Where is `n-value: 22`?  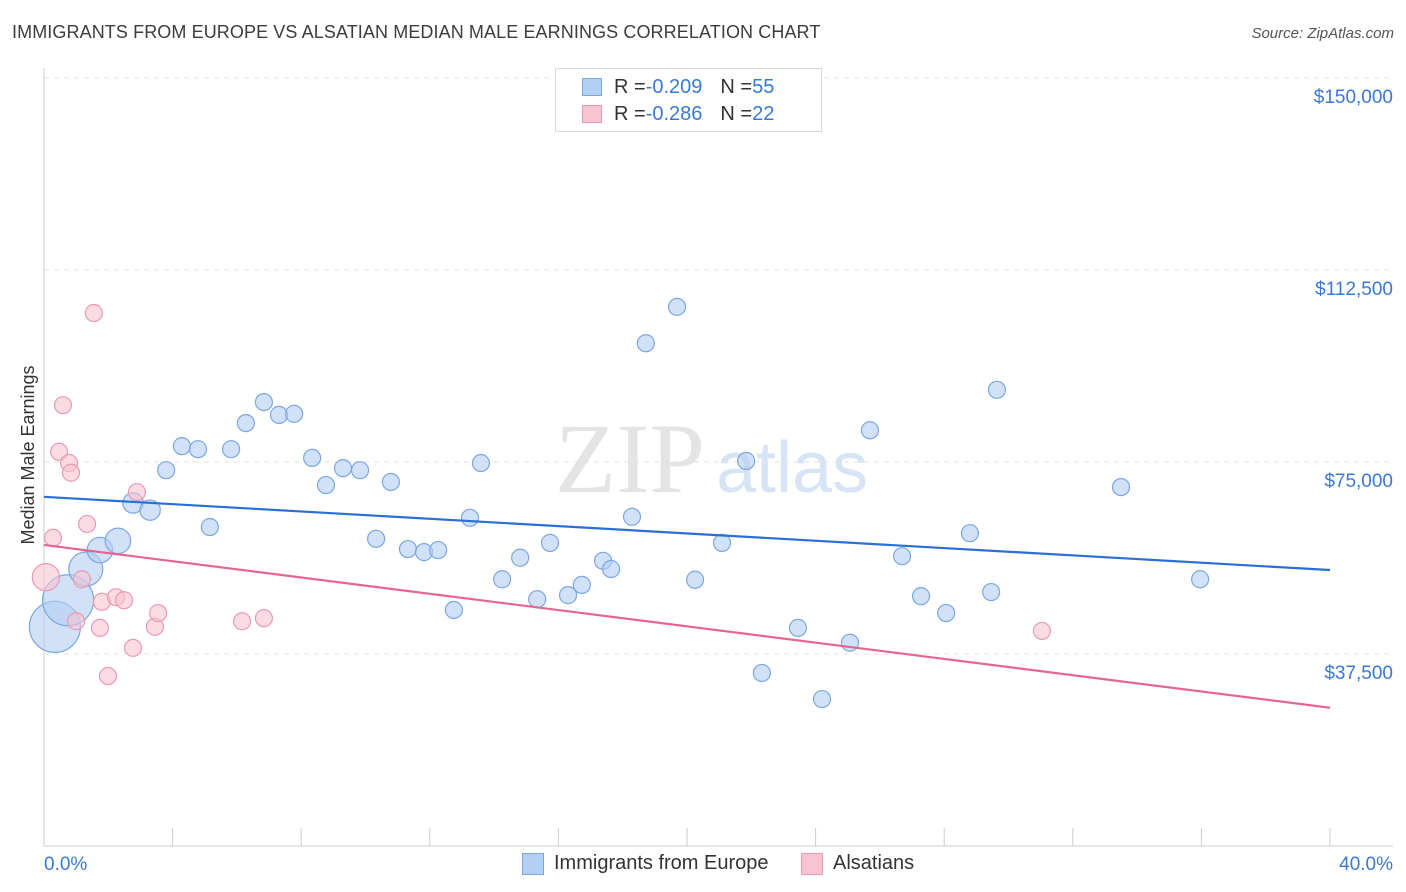
n-value: 22 is located at coordinates (763, 113).